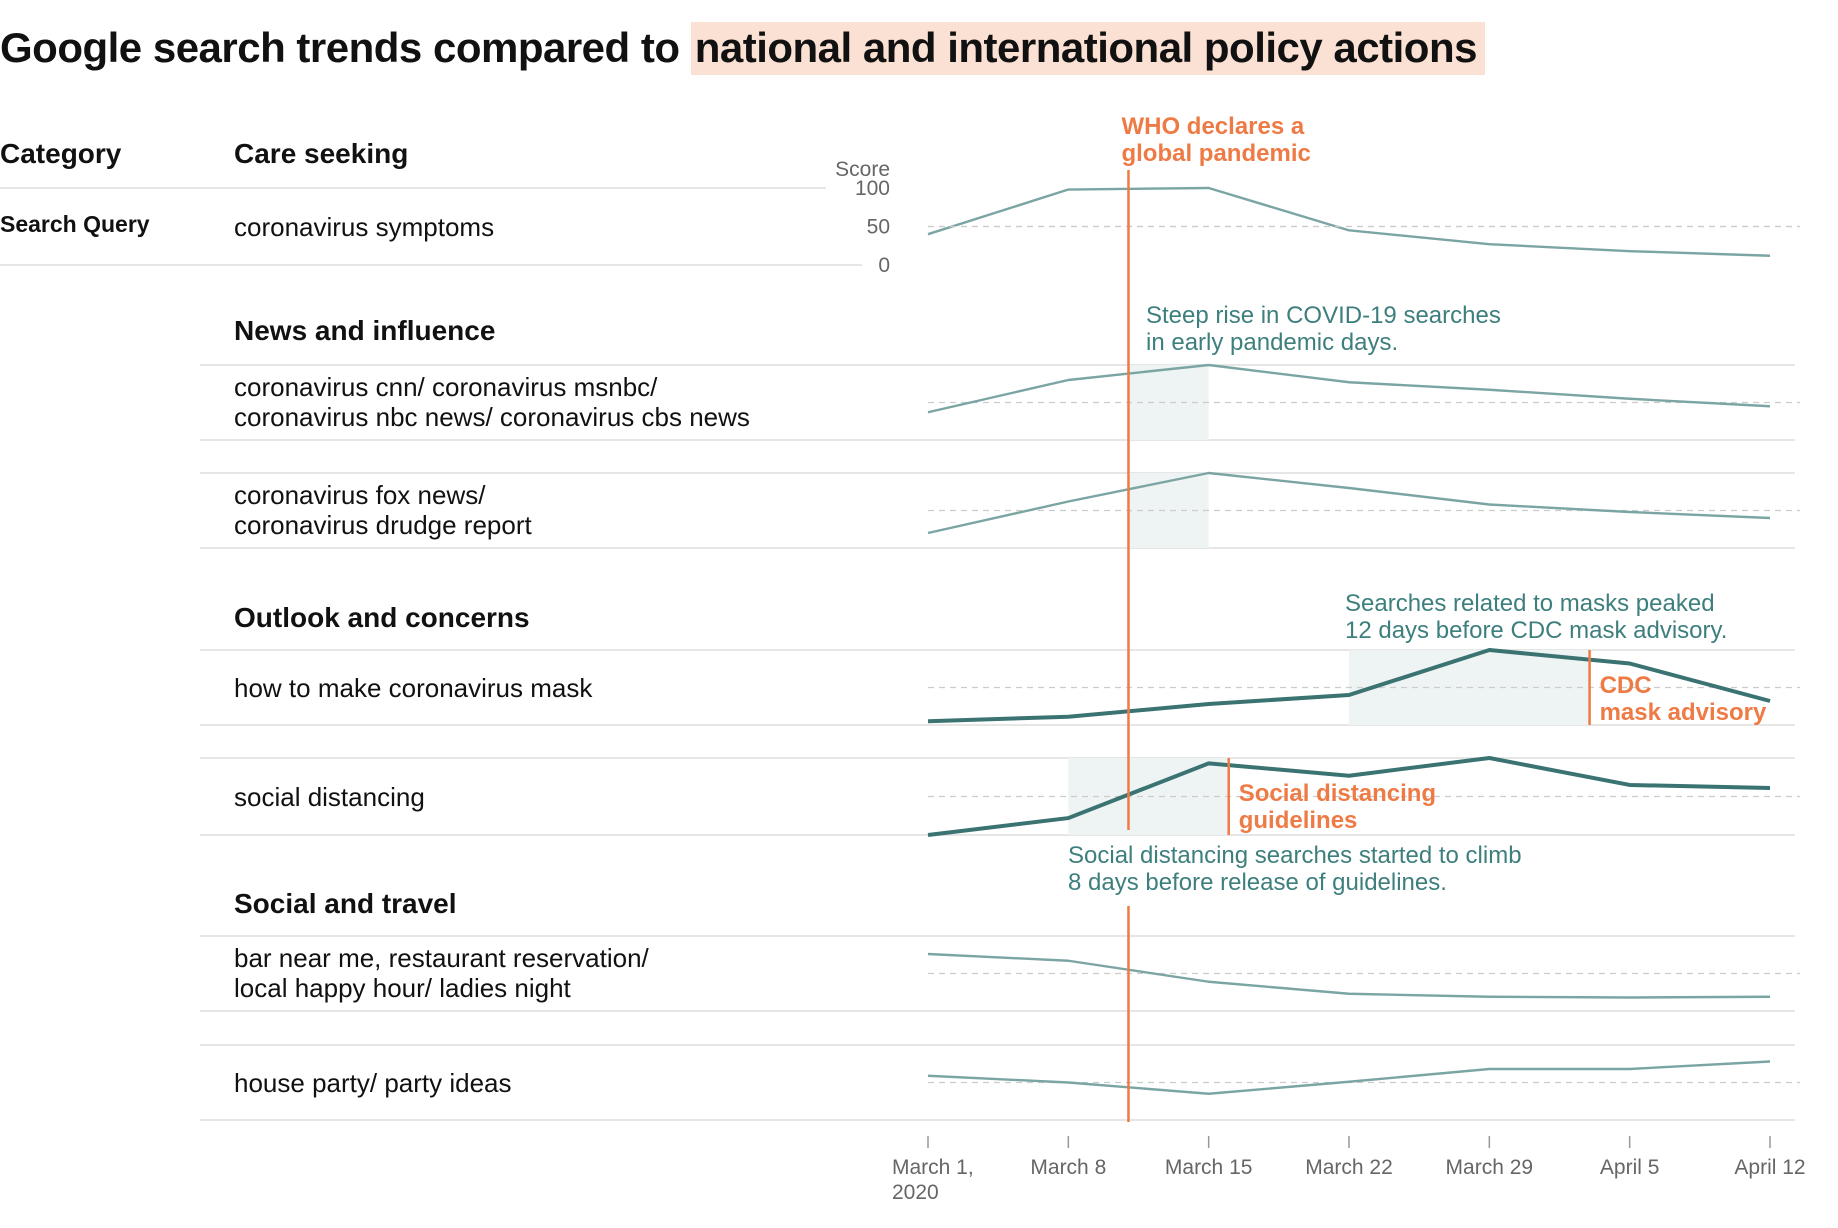  Describe the element at coordinates (915, 1192) in the screenshot. I see `x-tick-label: 2020` at that location.